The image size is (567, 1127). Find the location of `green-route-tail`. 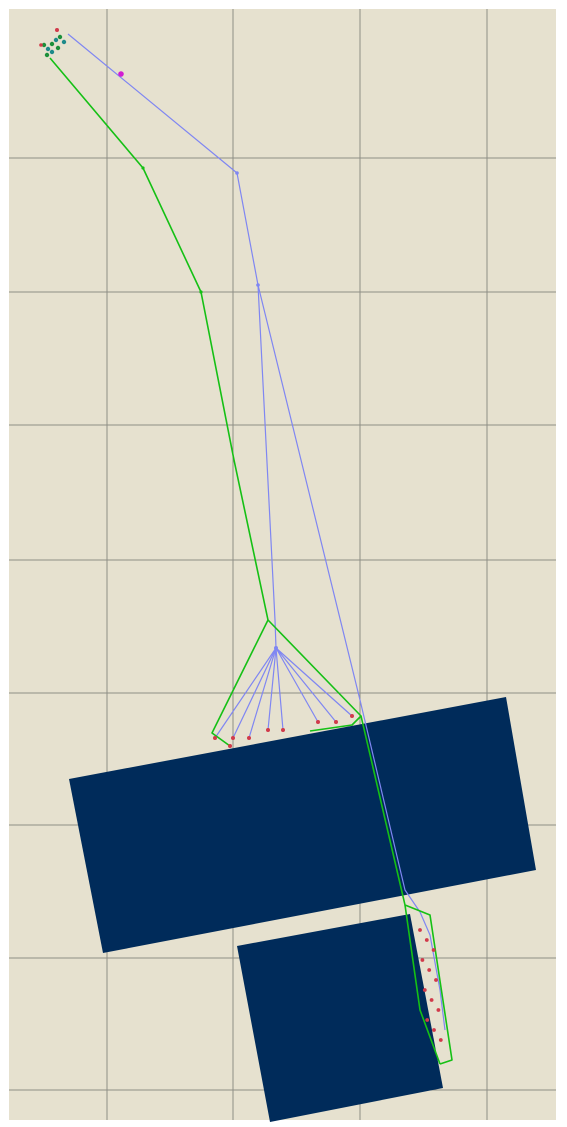

green-route-tail is located at coordinates (422, 984).